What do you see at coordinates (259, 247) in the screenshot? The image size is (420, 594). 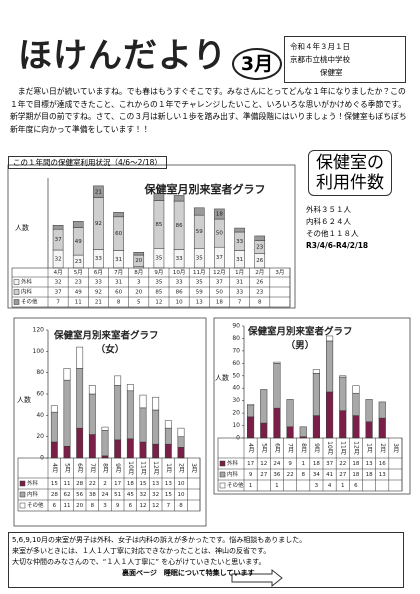 I see `bar-value-label: 23` at bounding box center [259, 247].